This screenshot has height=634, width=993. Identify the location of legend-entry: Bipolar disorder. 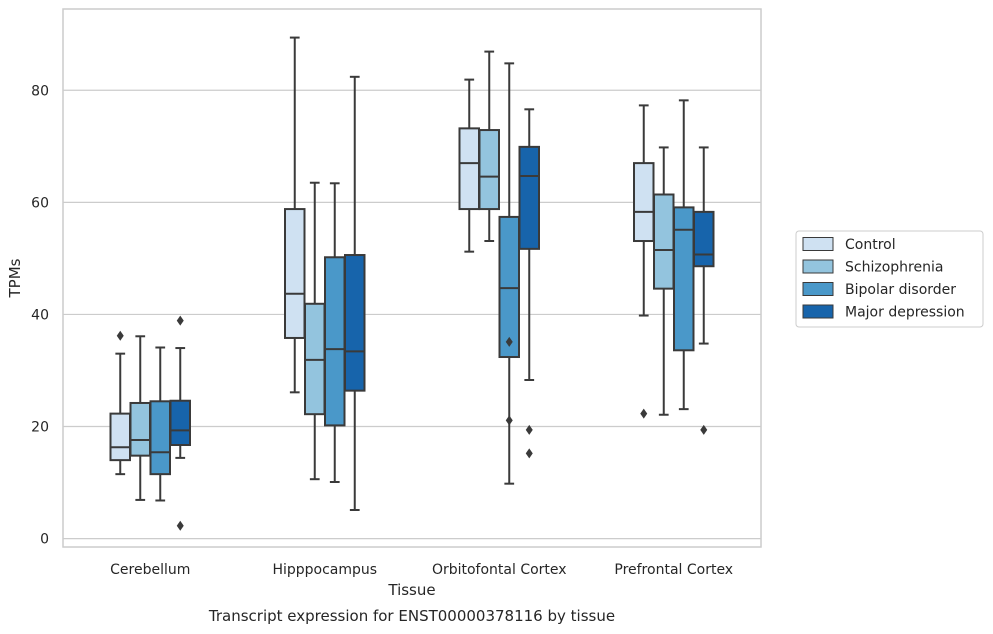
(900, 290).